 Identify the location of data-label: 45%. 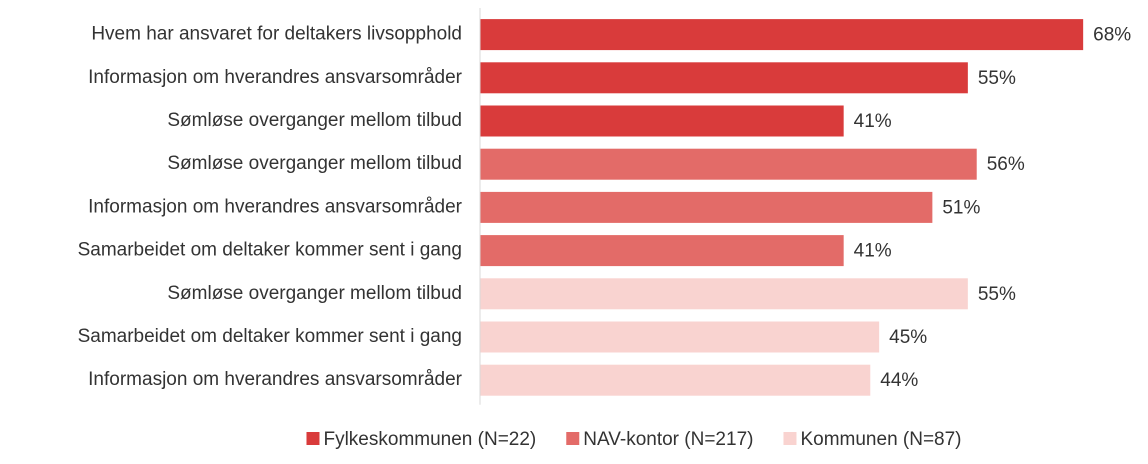
(908, 337).